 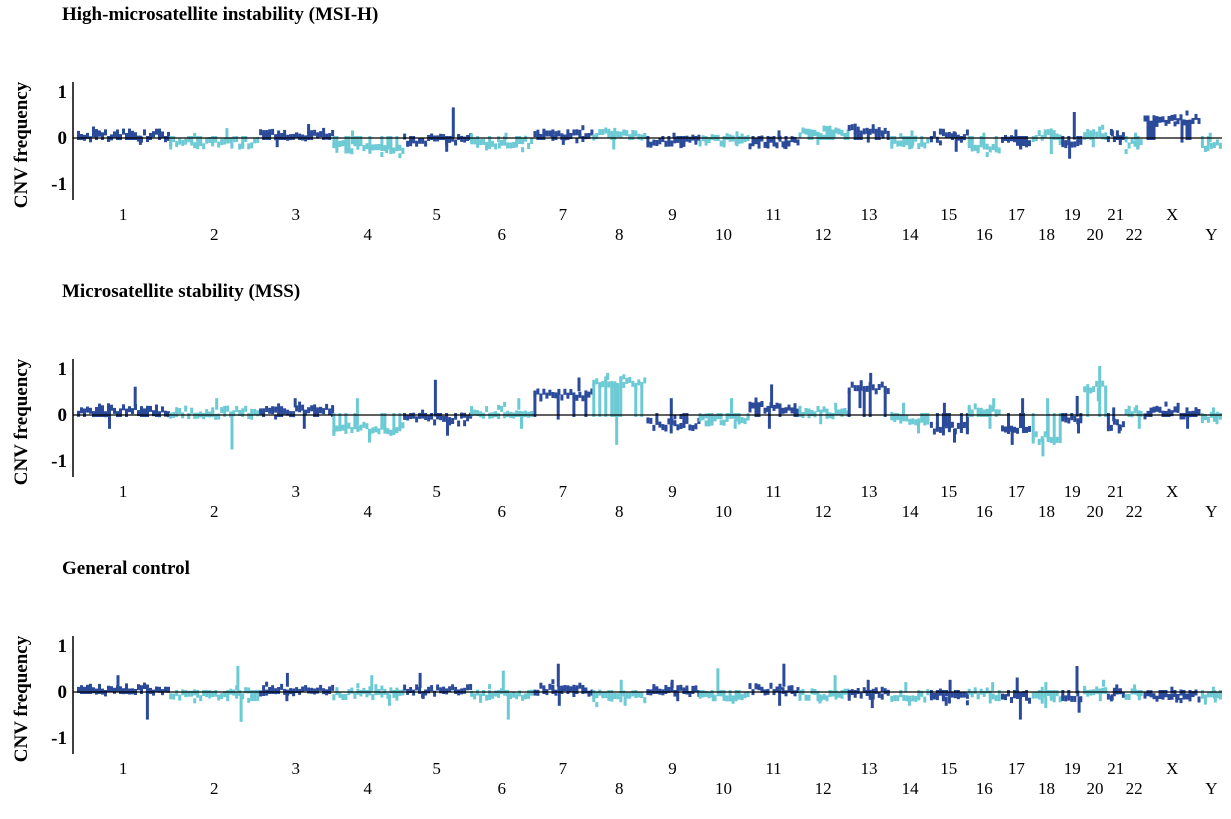 What do you see at coordinates (63, 692) in the screenshot?
I see `y-tick-label: 0` at bounding box center [63, 692].